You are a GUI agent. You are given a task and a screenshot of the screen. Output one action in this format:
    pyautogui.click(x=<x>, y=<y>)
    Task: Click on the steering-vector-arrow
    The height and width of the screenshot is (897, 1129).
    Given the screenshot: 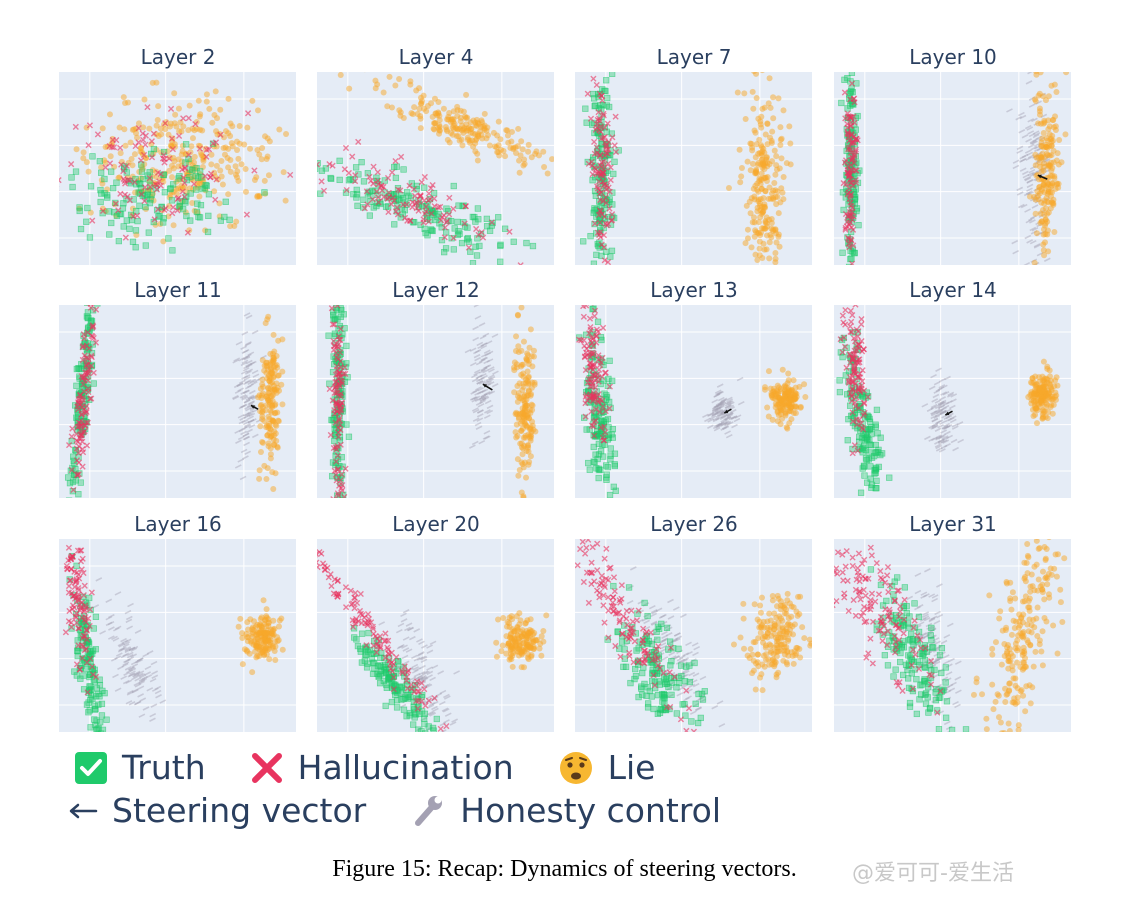 What is the action you would take?
    pyautogui.click(x=254, y=407)
    